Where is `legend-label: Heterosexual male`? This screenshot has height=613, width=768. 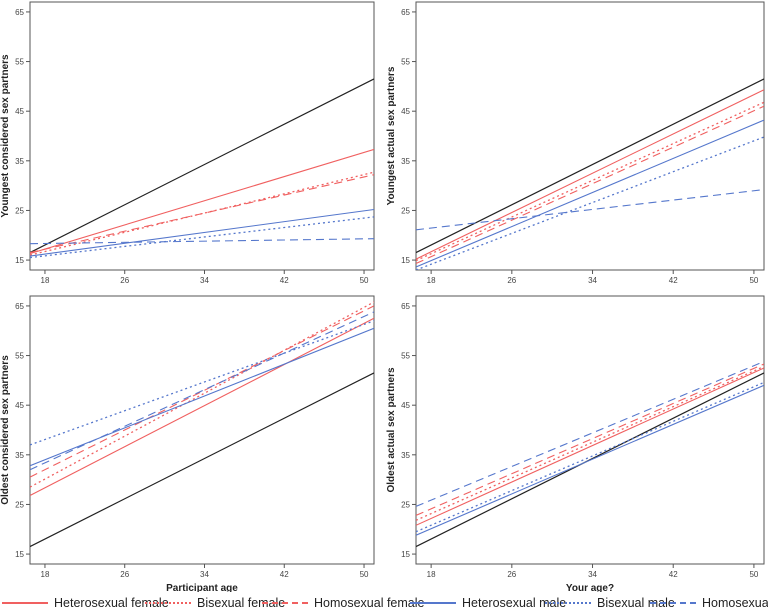
legend-label: Heterosexual male is located at coordinates (514, 602).